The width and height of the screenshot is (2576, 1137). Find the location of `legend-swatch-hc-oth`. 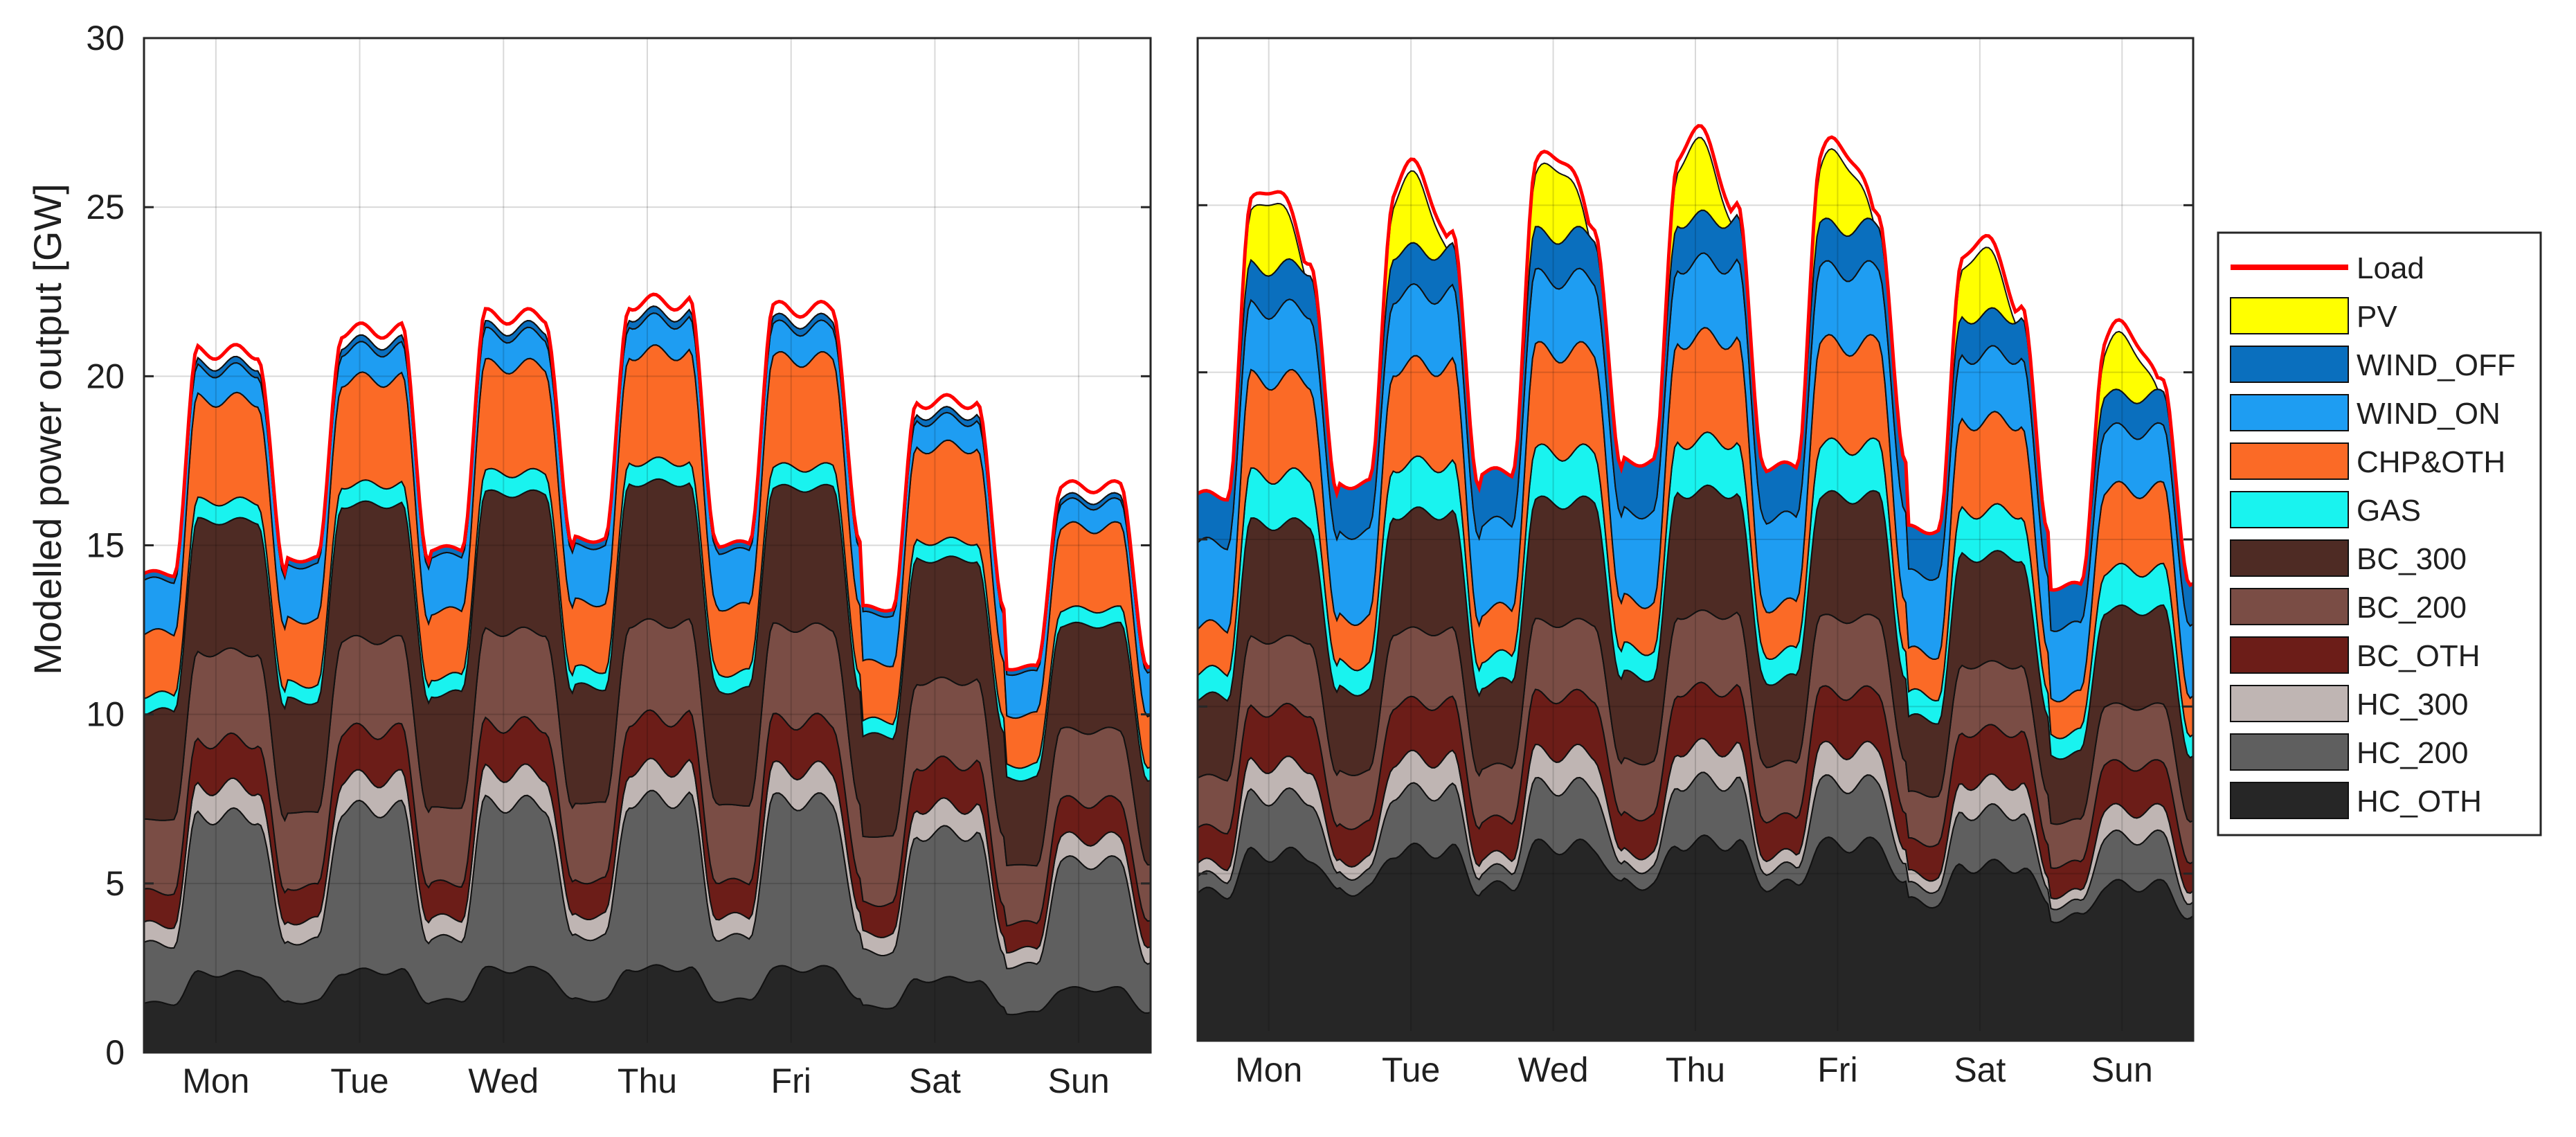

legend-swatch-hc-oth is located at coordinates (2289, 800).